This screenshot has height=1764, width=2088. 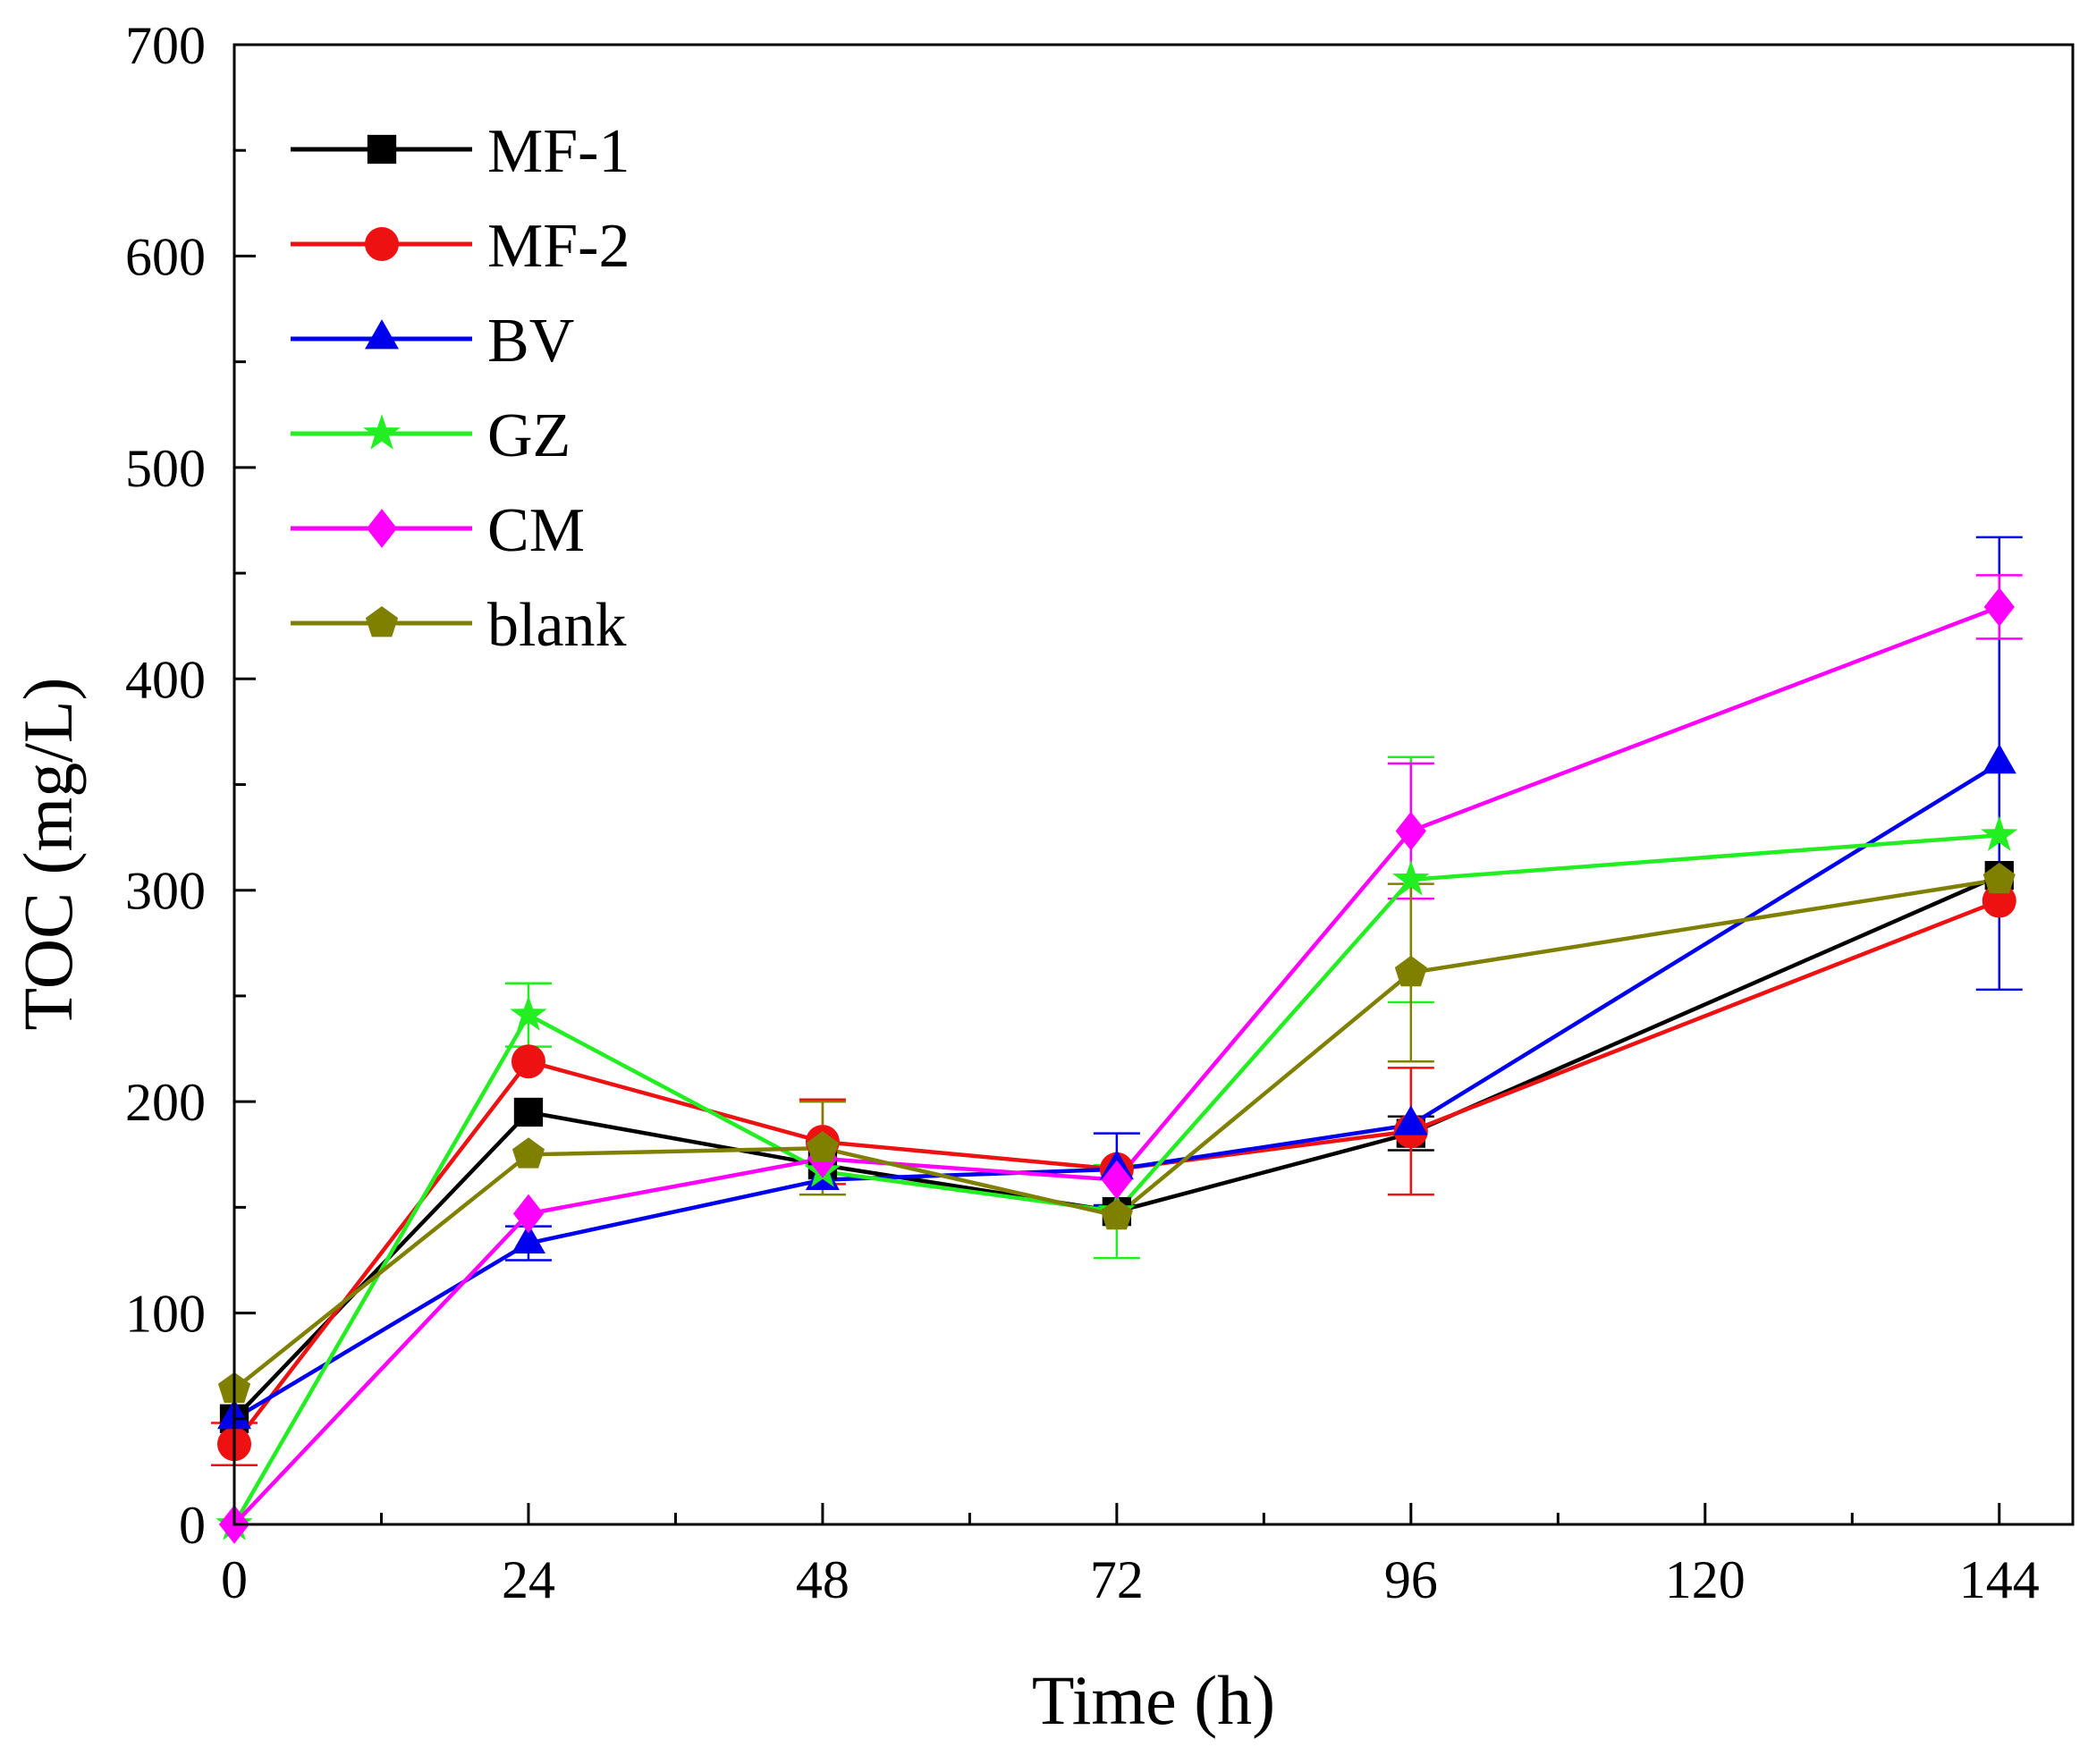 What do you see at coordinates (557, 625) in the screenshot?
I see `legend-label-blank: blank` at bounding box center [557, 625].